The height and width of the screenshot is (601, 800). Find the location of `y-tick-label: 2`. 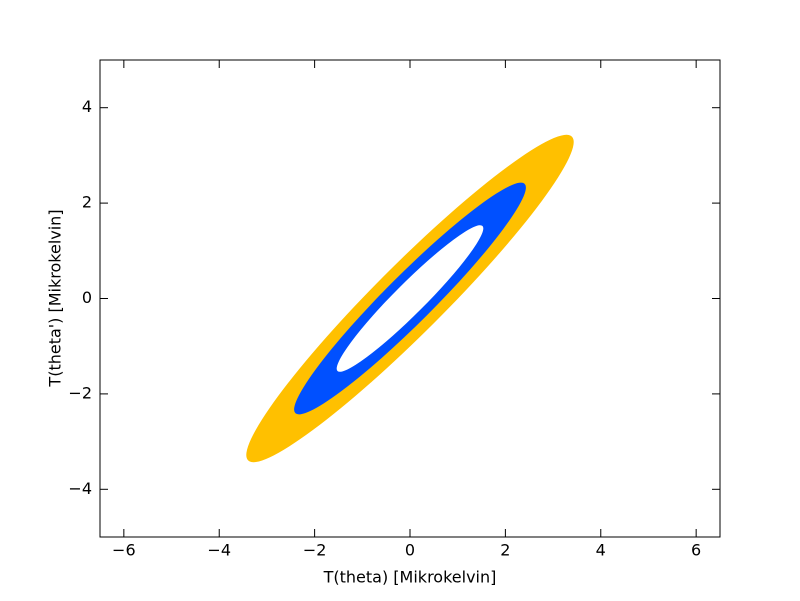

y-tick-label: 2 is located at coordinates (87, 202).